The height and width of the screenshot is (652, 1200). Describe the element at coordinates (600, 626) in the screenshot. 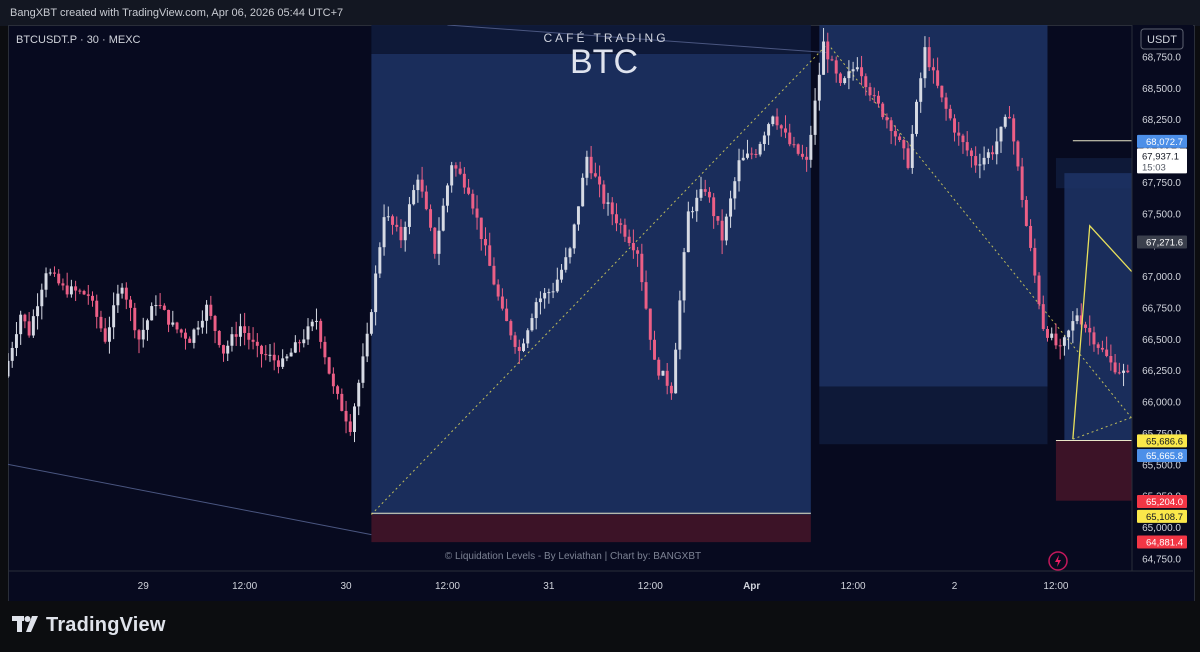

I see `footer` at that location.